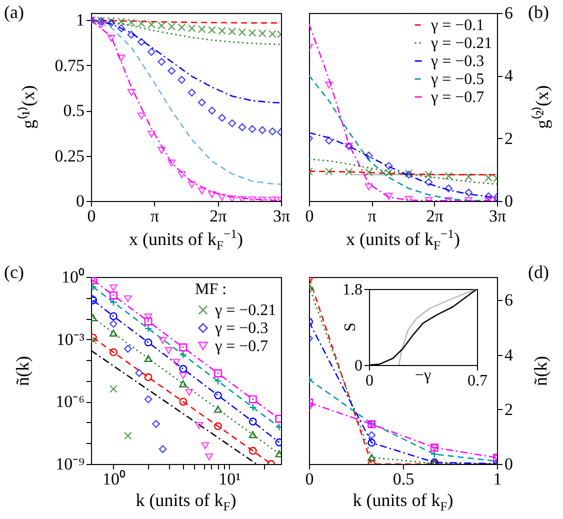 The width and height of the screenshot is (563, 519). I want to click on x-tick-label: 0.5, so click(403, 479).